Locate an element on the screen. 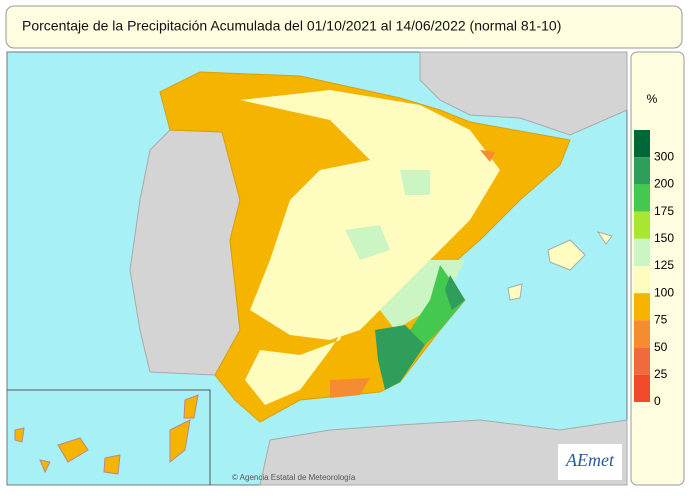  legend-unit: % is located at coordinates (652, 99).